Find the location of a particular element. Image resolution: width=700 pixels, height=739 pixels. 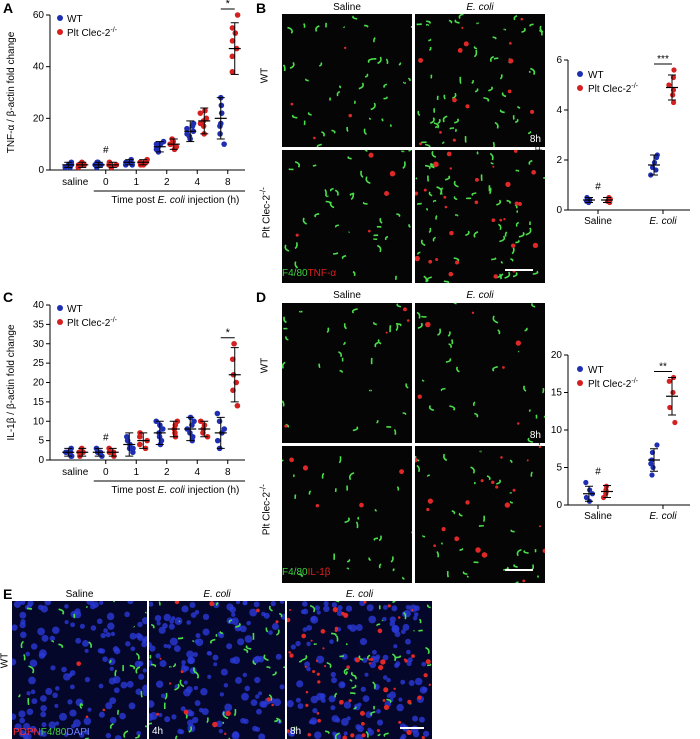

y-tick-label: 5 is located at coordinates (559, 468).